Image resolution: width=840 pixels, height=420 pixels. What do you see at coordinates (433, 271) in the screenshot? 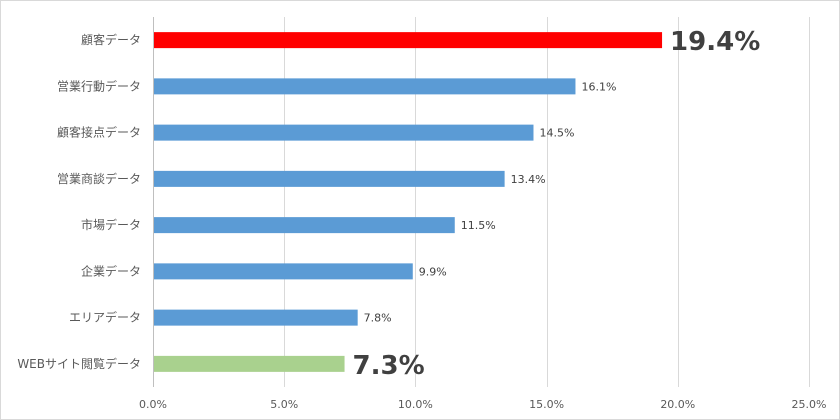
I see `data-label: 9.9%` at bounding box center [433, 271].